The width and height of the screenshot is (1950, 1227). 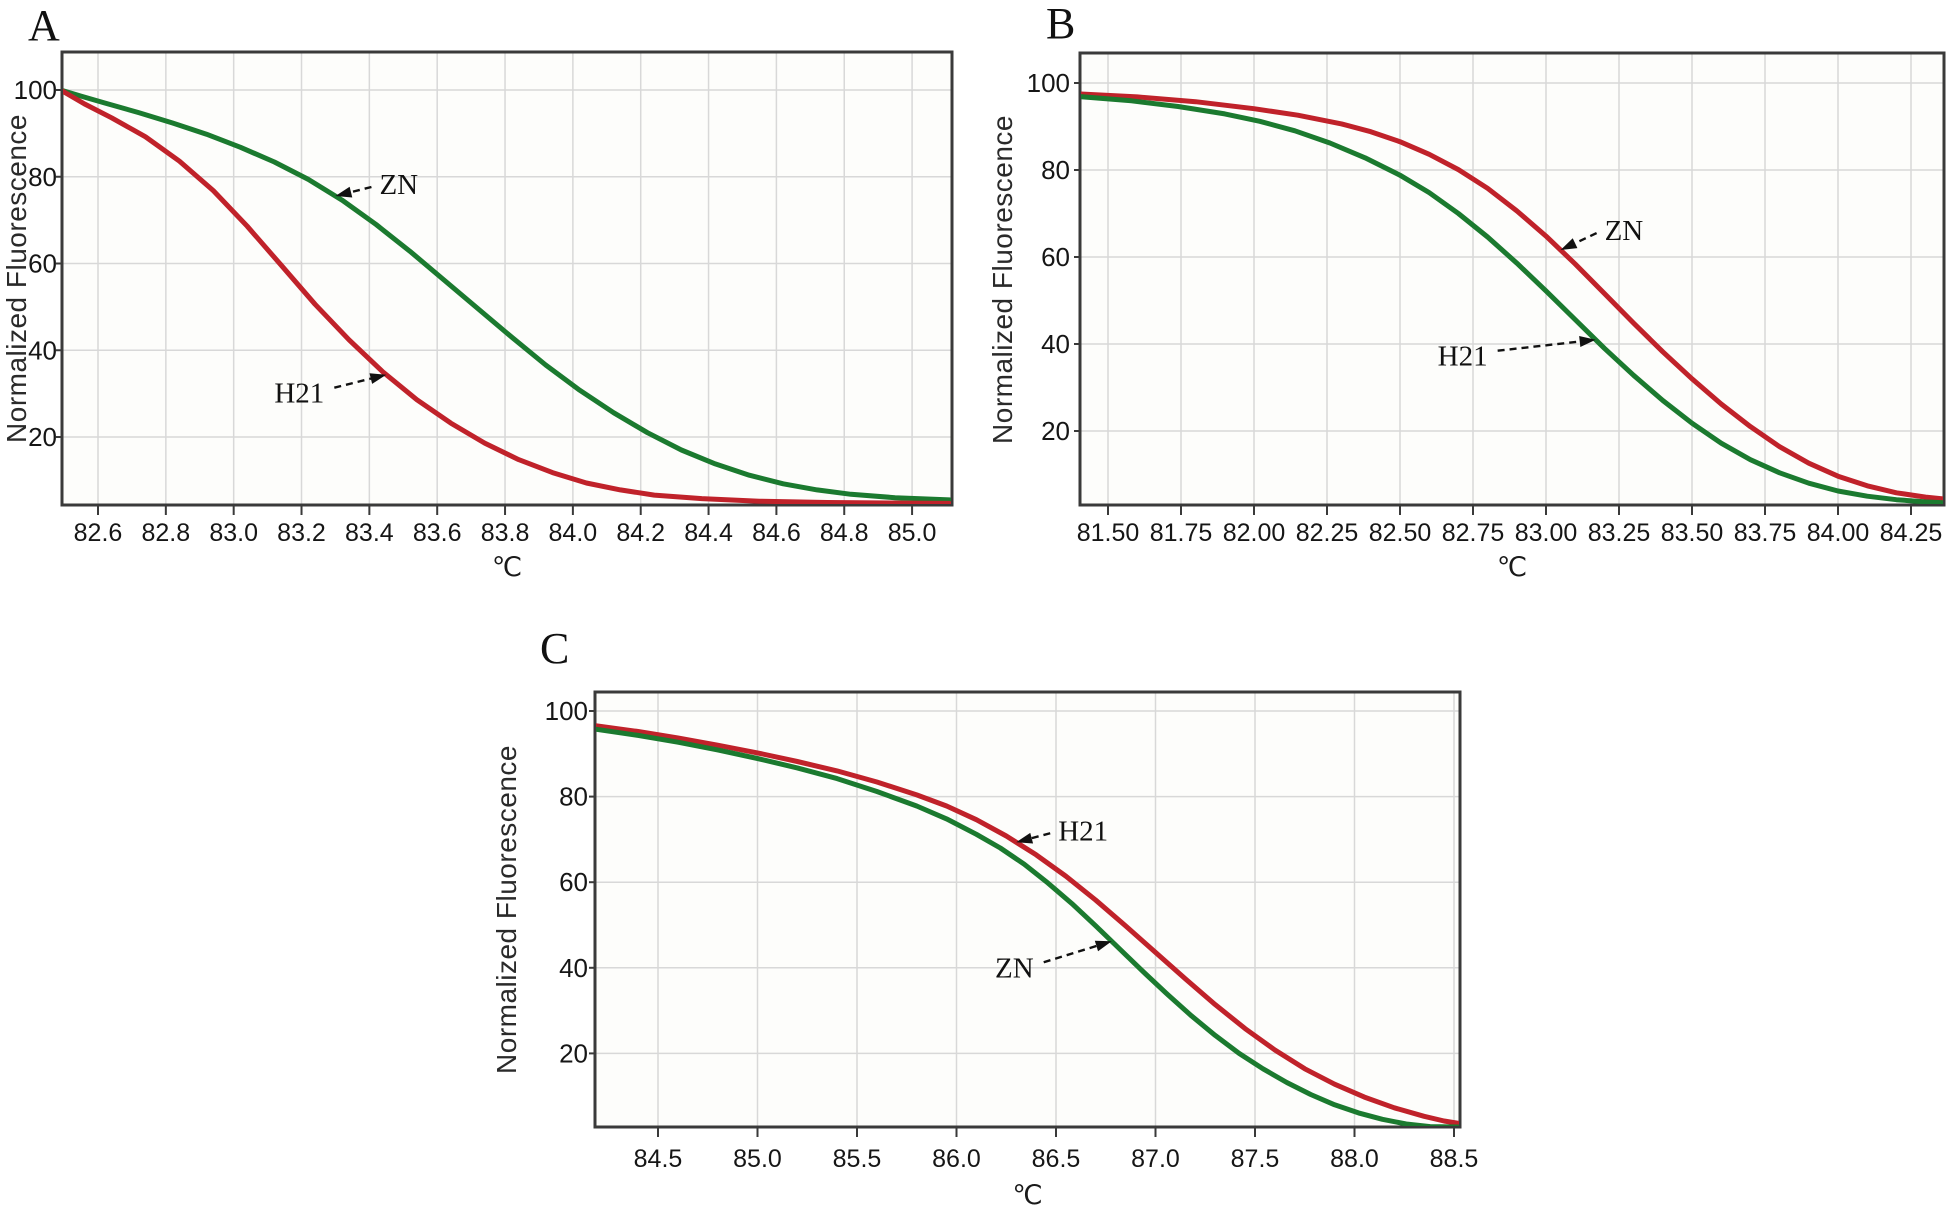 What do you see at coordinates (844, 533) in the screenshot?
I see `x-tick-label: 84.8` at bounding box center [844, 533].